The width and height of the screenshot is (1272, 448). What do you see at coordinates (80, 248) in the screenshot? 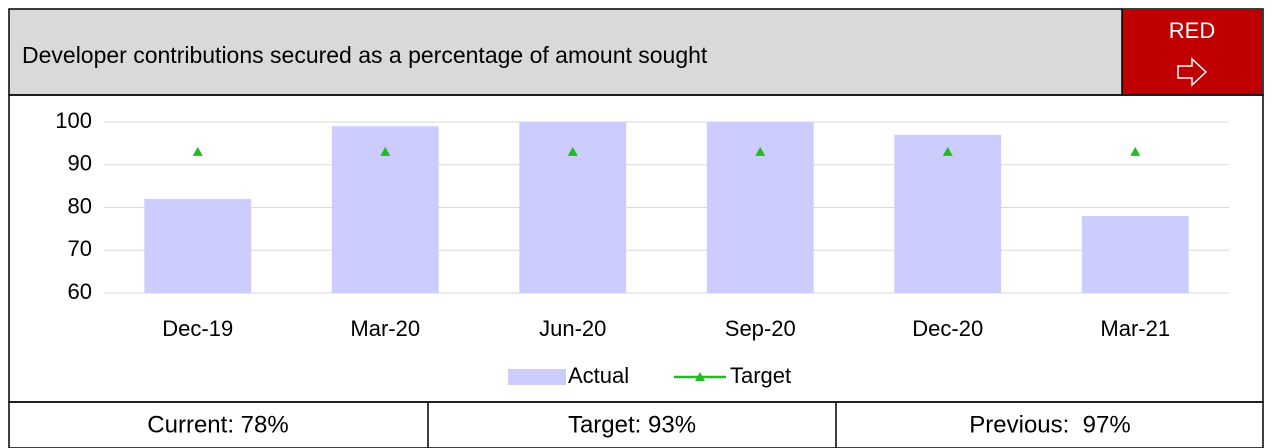
I see `y-tick-label: 70` at bounding box center [80, 248].